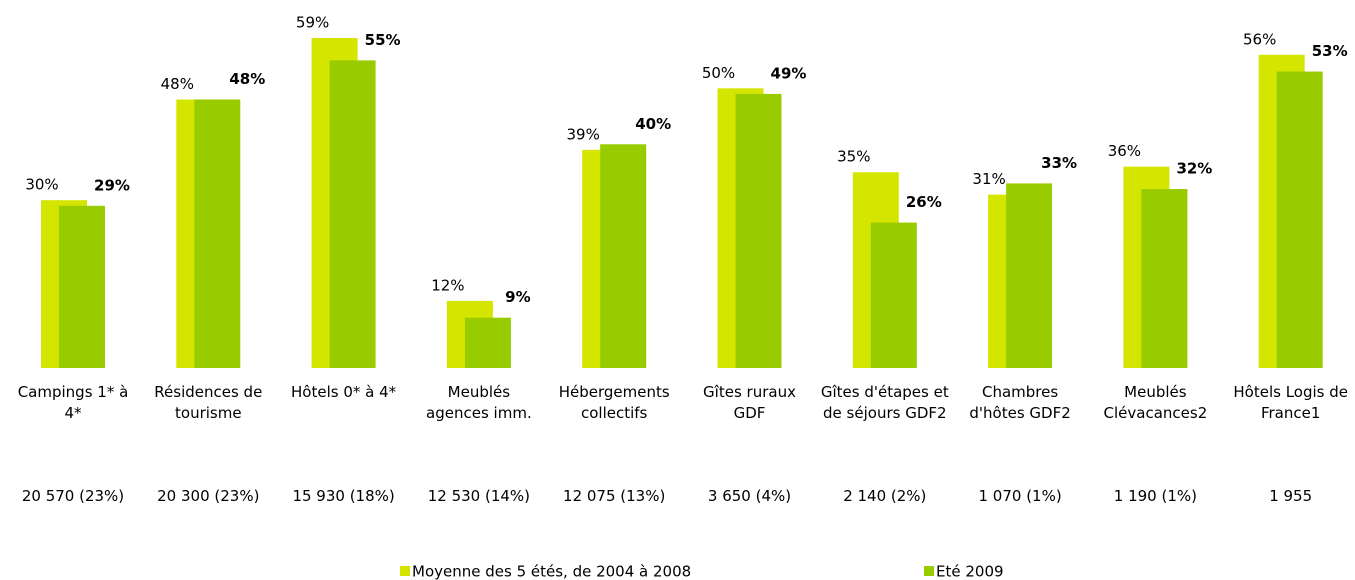 The height and width of the screenshot is (580, 1355). I want to click on x-tick-label: Hôtels 0* à 4*, so click(344, 392).